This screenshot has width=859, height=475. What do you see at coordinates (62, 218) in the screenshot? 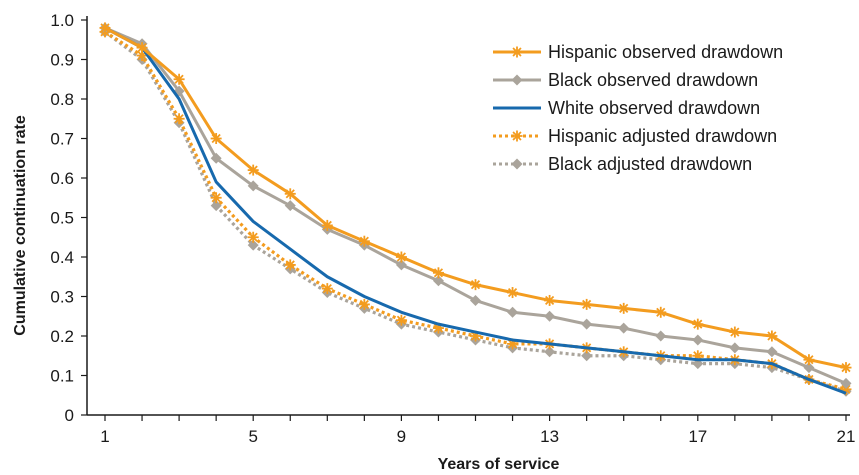
I see `y-tick-label: 0.5` at bounding box center [62, 218].